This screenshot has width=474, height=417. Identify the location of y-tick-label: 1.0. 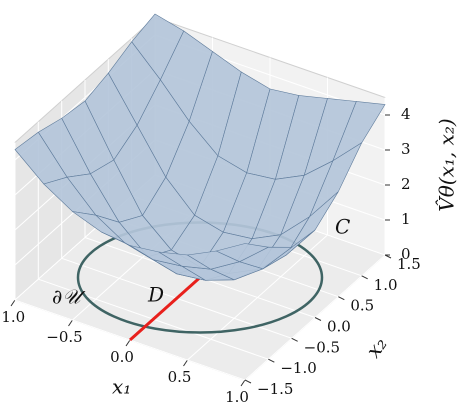
(386, 285).